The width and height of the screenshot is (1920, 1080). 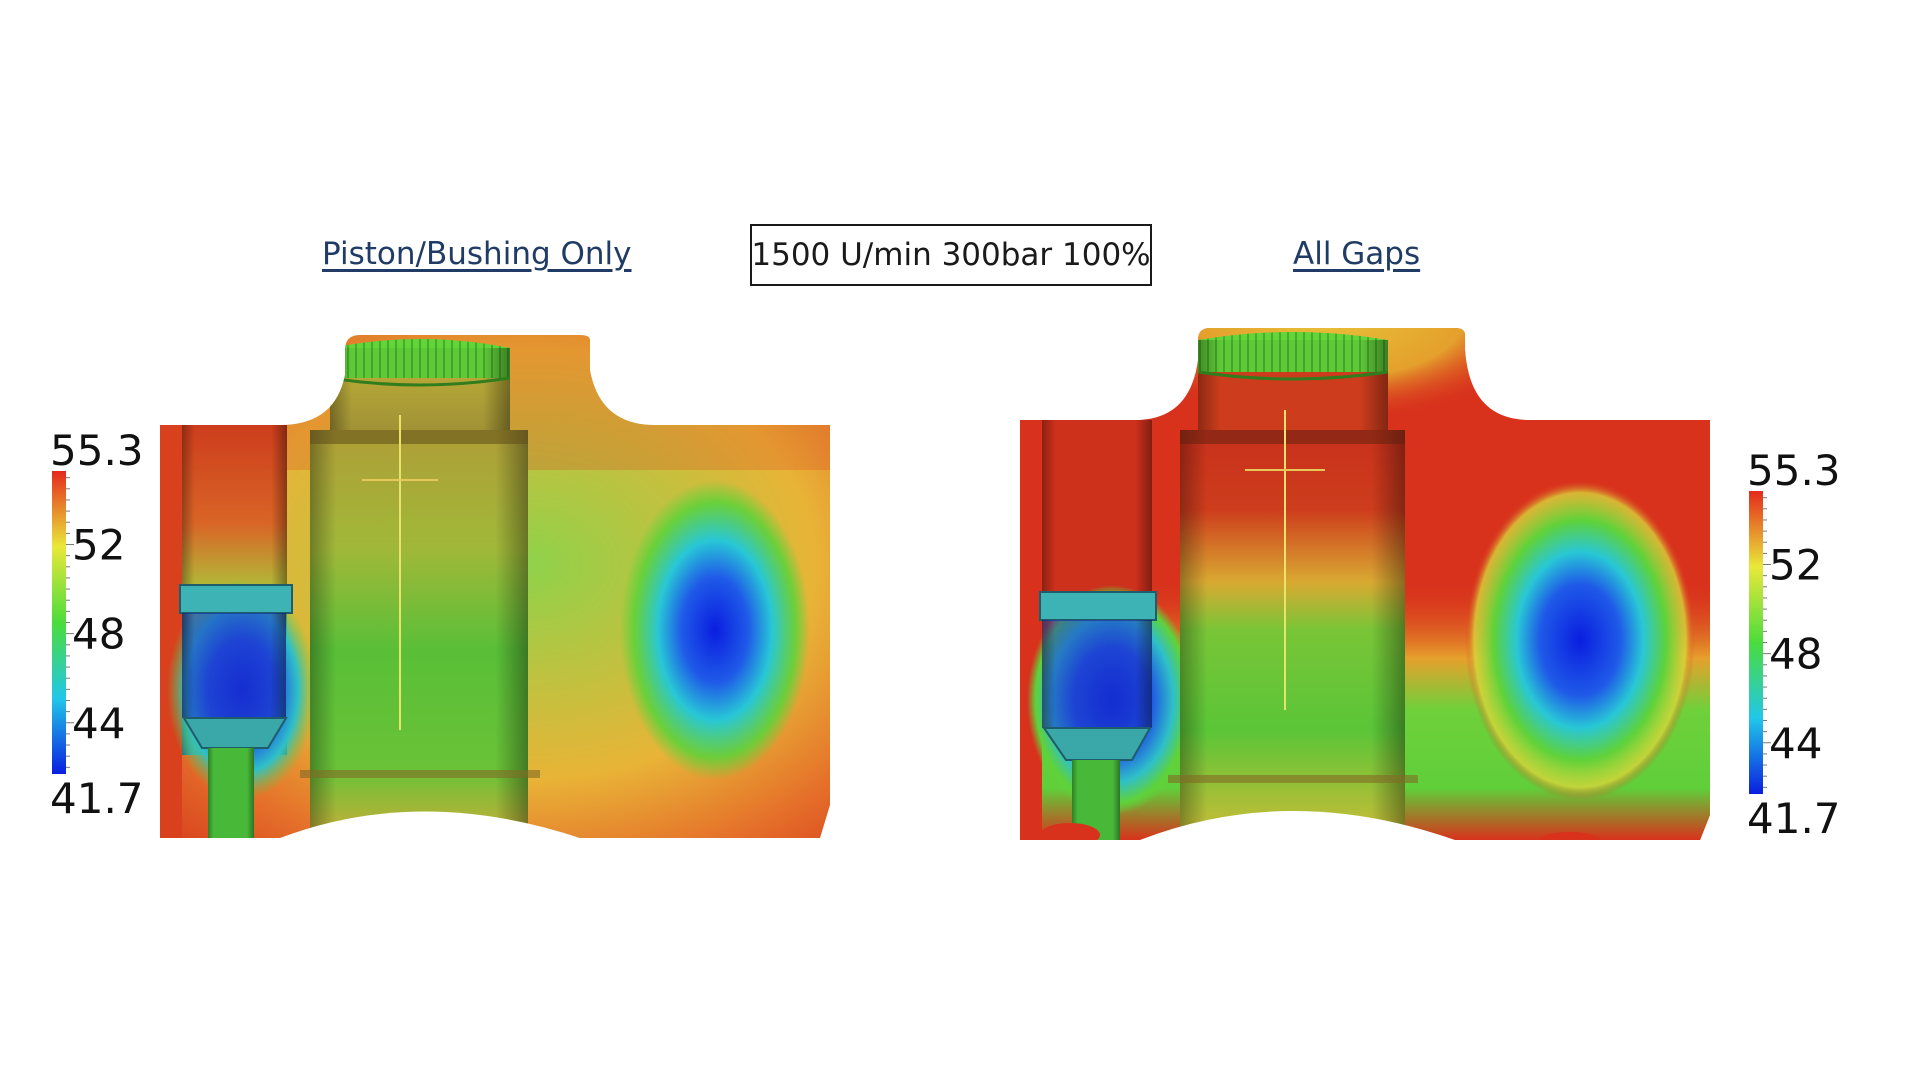 What do you see at coordinates (1357, 254) in the screenshot?
I see `title-all-gaps: All Gaps` at bounding box center [1357, 254].